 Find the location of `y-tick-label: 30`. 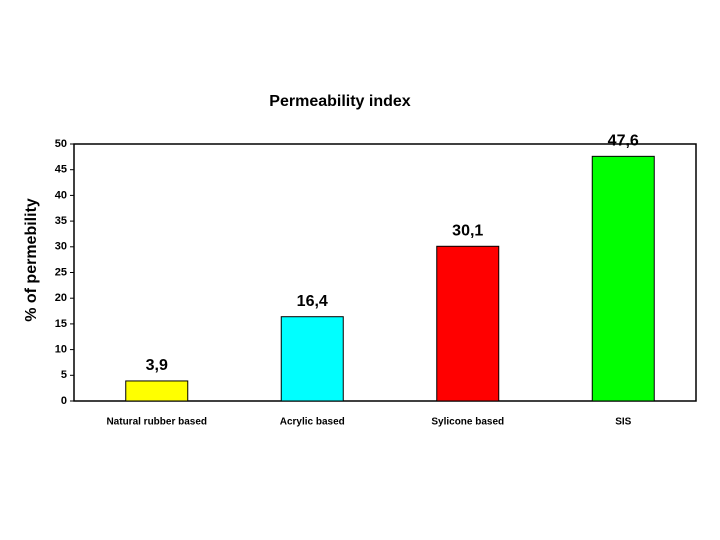

y-tick-label: 30 is located at coordinates (61, 247).